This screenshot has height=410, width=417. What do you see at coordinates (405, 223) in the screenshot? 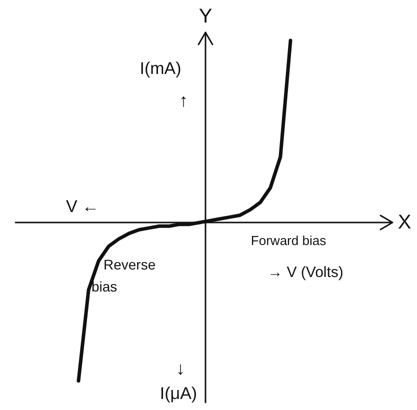
I see `text: X` at bounding box center [405, 223].